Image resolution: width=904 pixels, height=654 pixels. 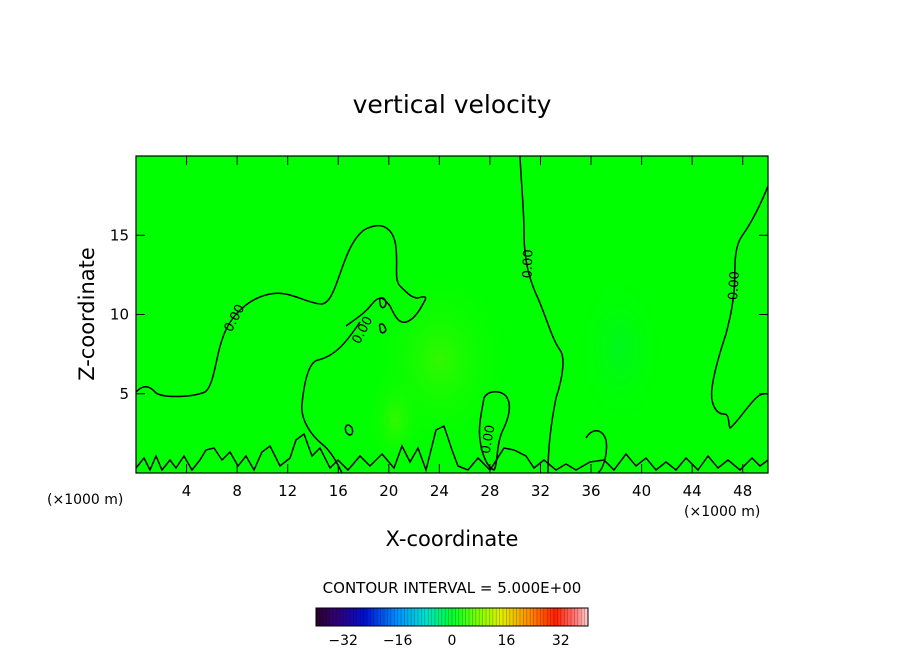 I want to click on x-axis-label: X-coordinate, so click(x=452, y=539).